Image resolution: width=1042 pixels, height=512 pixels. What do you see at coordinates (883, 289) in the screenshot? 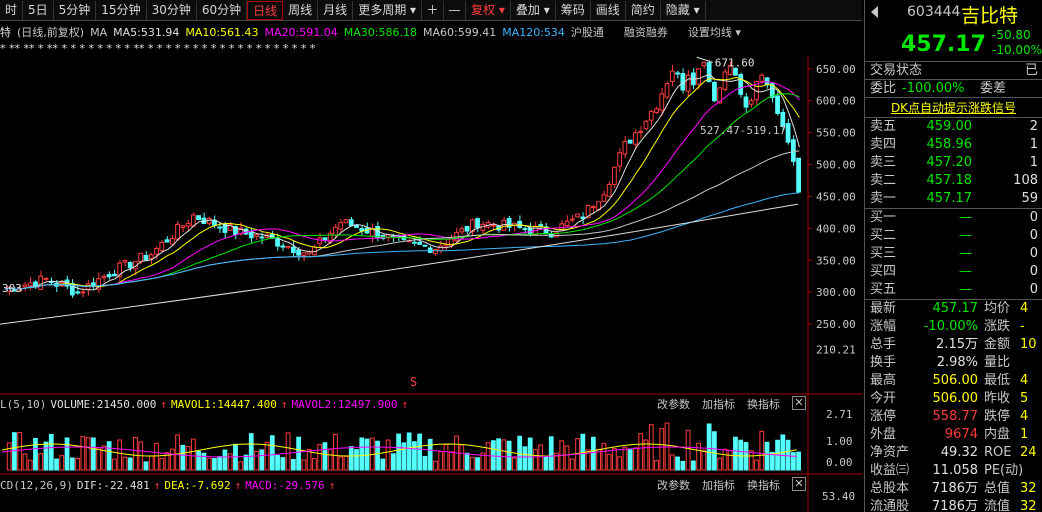
I see `row-label: 买五` at bounding box center [883, 289].